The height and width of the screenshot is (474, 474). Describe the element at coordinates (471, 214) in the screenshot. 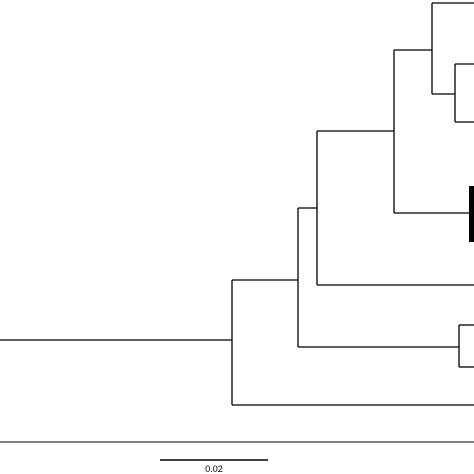

I see `collapsed-clade-marker` at that location.